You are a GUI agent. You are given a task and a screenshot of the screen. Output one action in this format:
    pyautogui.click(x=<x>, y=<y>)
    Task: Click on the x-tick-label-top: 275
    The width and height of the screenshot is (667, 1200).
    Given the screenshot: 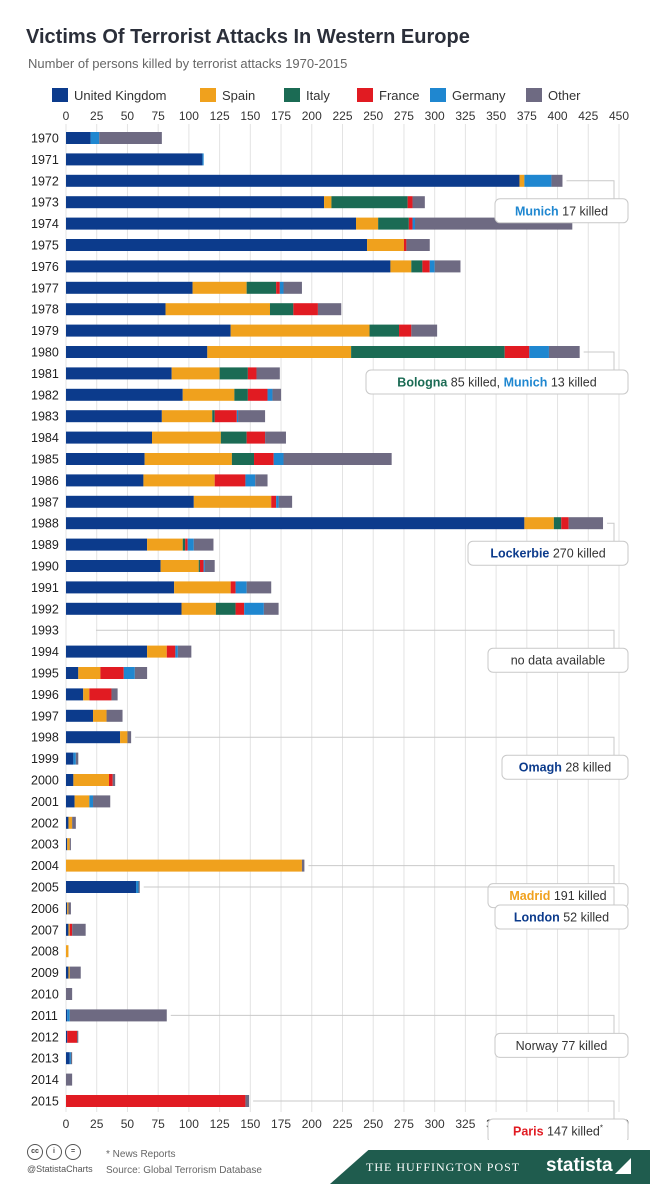 What is the action you would take?
    pyautogui.click(x=404, y=116)
    